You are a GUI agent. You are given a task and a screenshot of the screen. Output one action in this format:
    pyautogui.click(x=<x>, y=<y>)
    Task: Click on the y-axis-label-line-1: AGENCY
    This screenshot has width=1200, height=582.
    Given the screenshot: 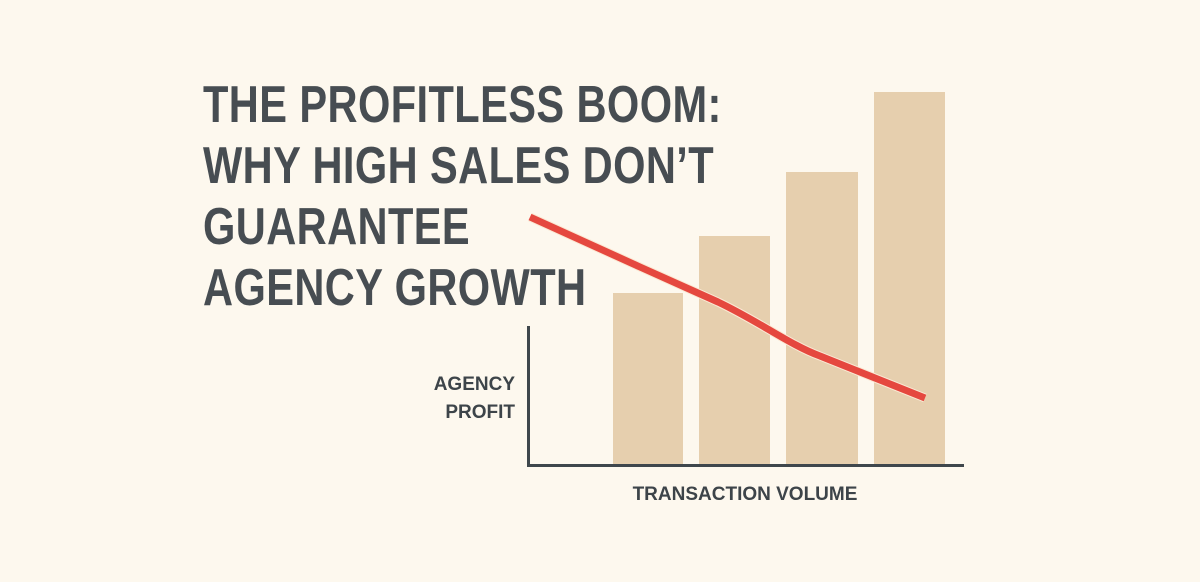 What is the action you would take?
    pyautogui.click(x=474, y=384)
    